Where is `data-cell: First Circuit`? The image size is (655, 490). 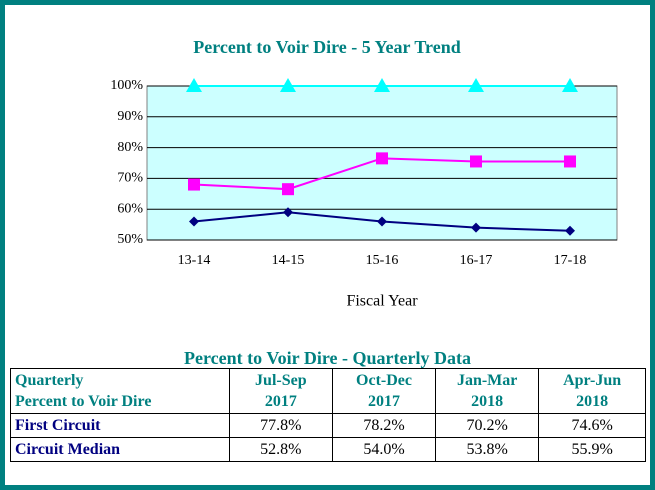
data-cell: First Circuit is located at coordinates (120, 425).